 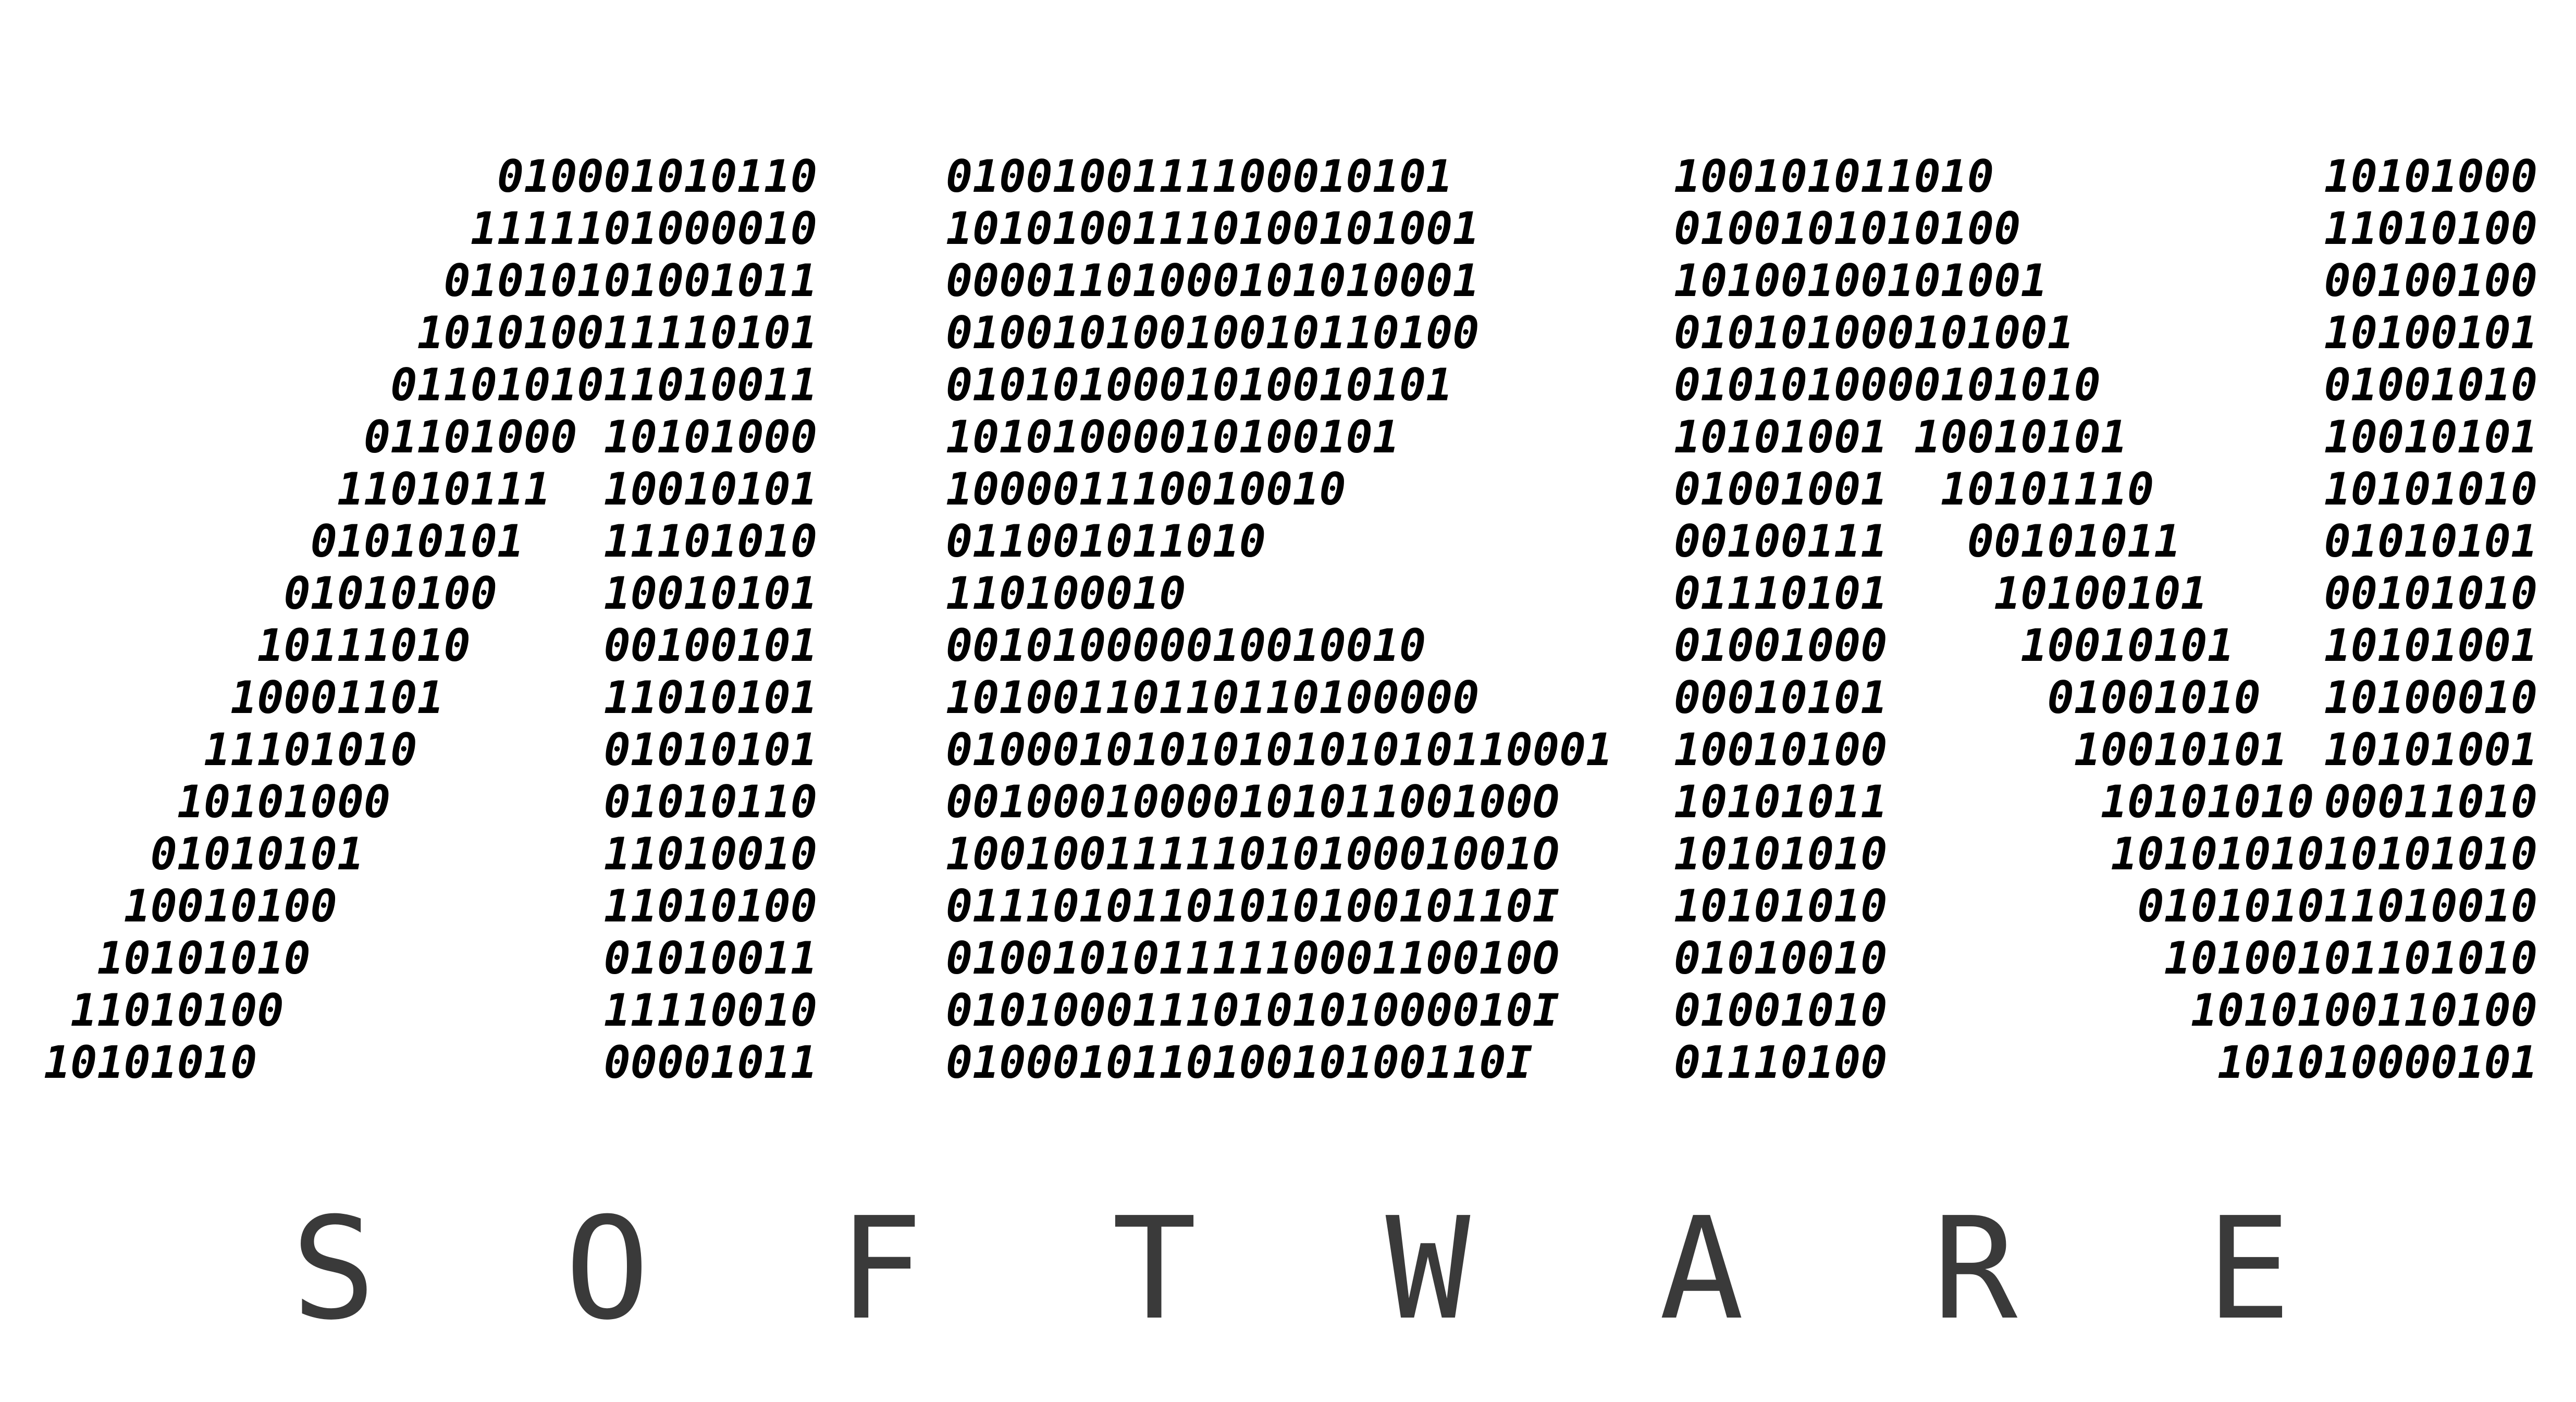 What do you see at coordinates (630, 281) in the screenshot?
I see `binary-line: 01010101001011` at bounding box center [630, 281].